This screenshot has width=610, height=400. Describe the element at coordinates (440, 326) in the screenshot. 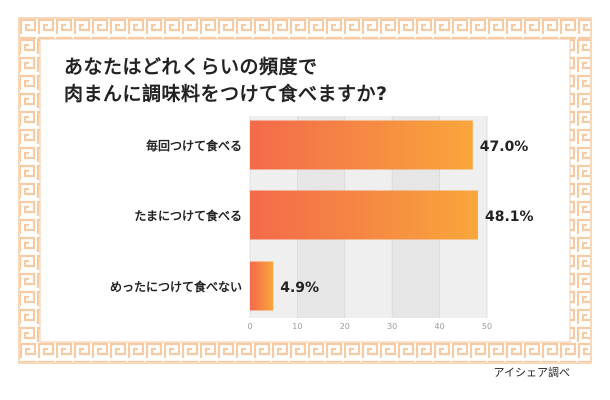

I see `x-tick-label: 40` at that location.